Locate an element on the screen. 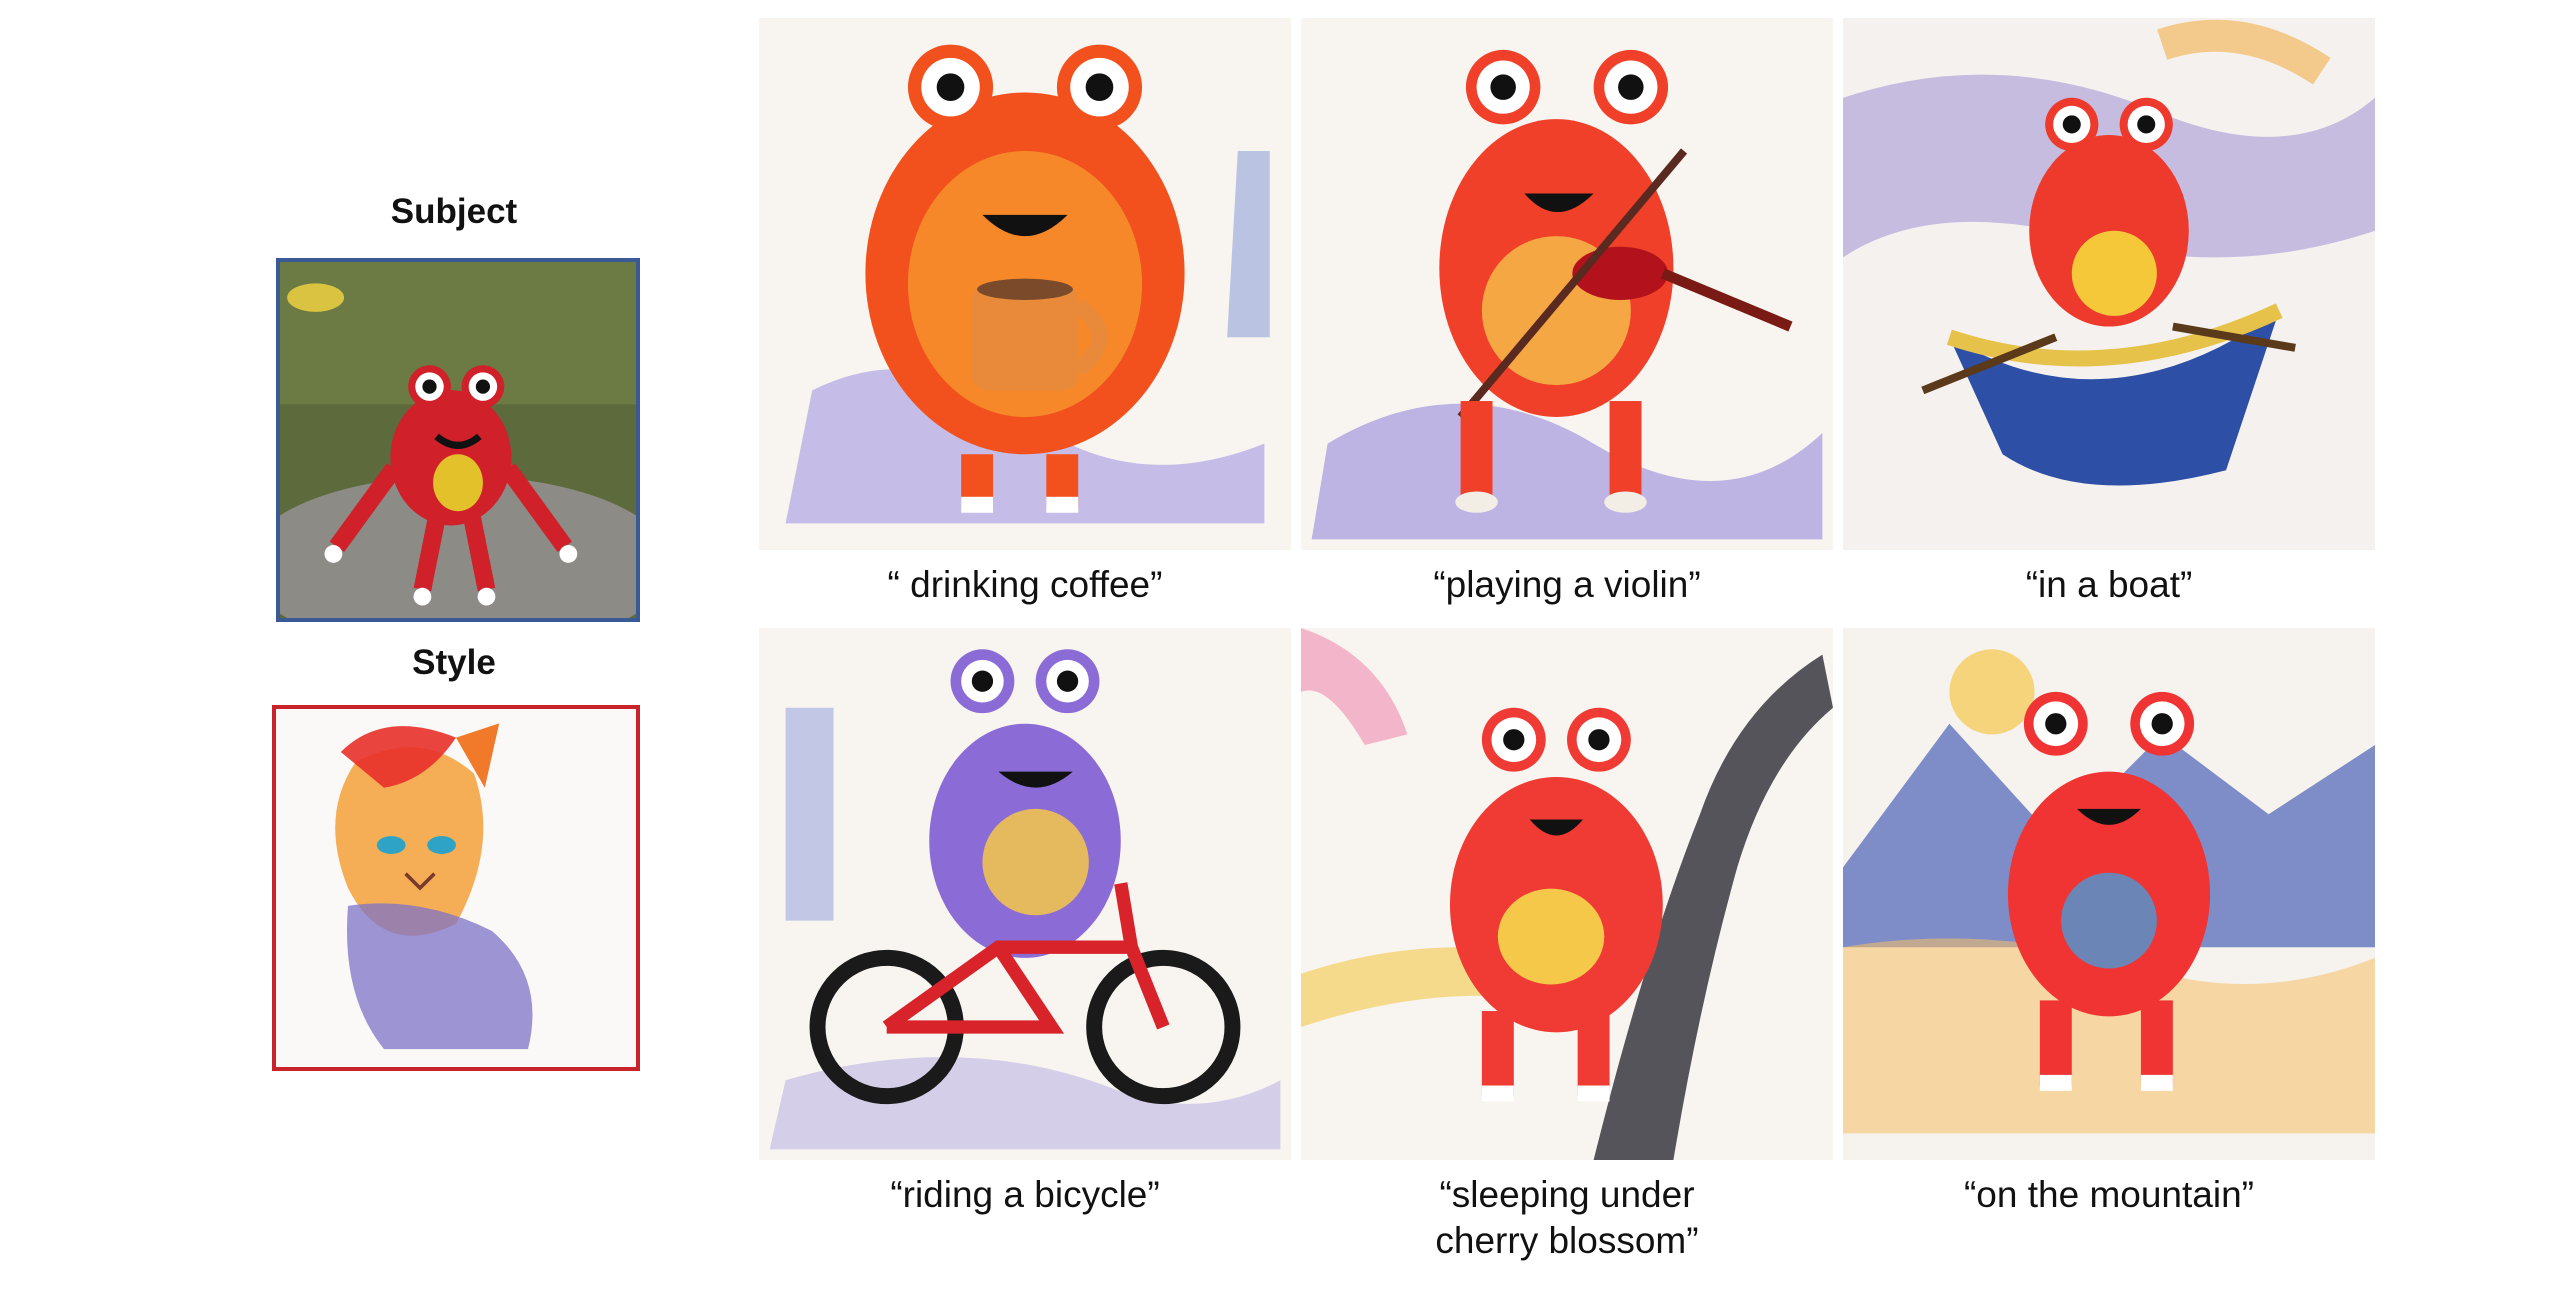 The height and width of the screenshot is (1310, 2560). style-label: Style is located at coordinates (454, 662).